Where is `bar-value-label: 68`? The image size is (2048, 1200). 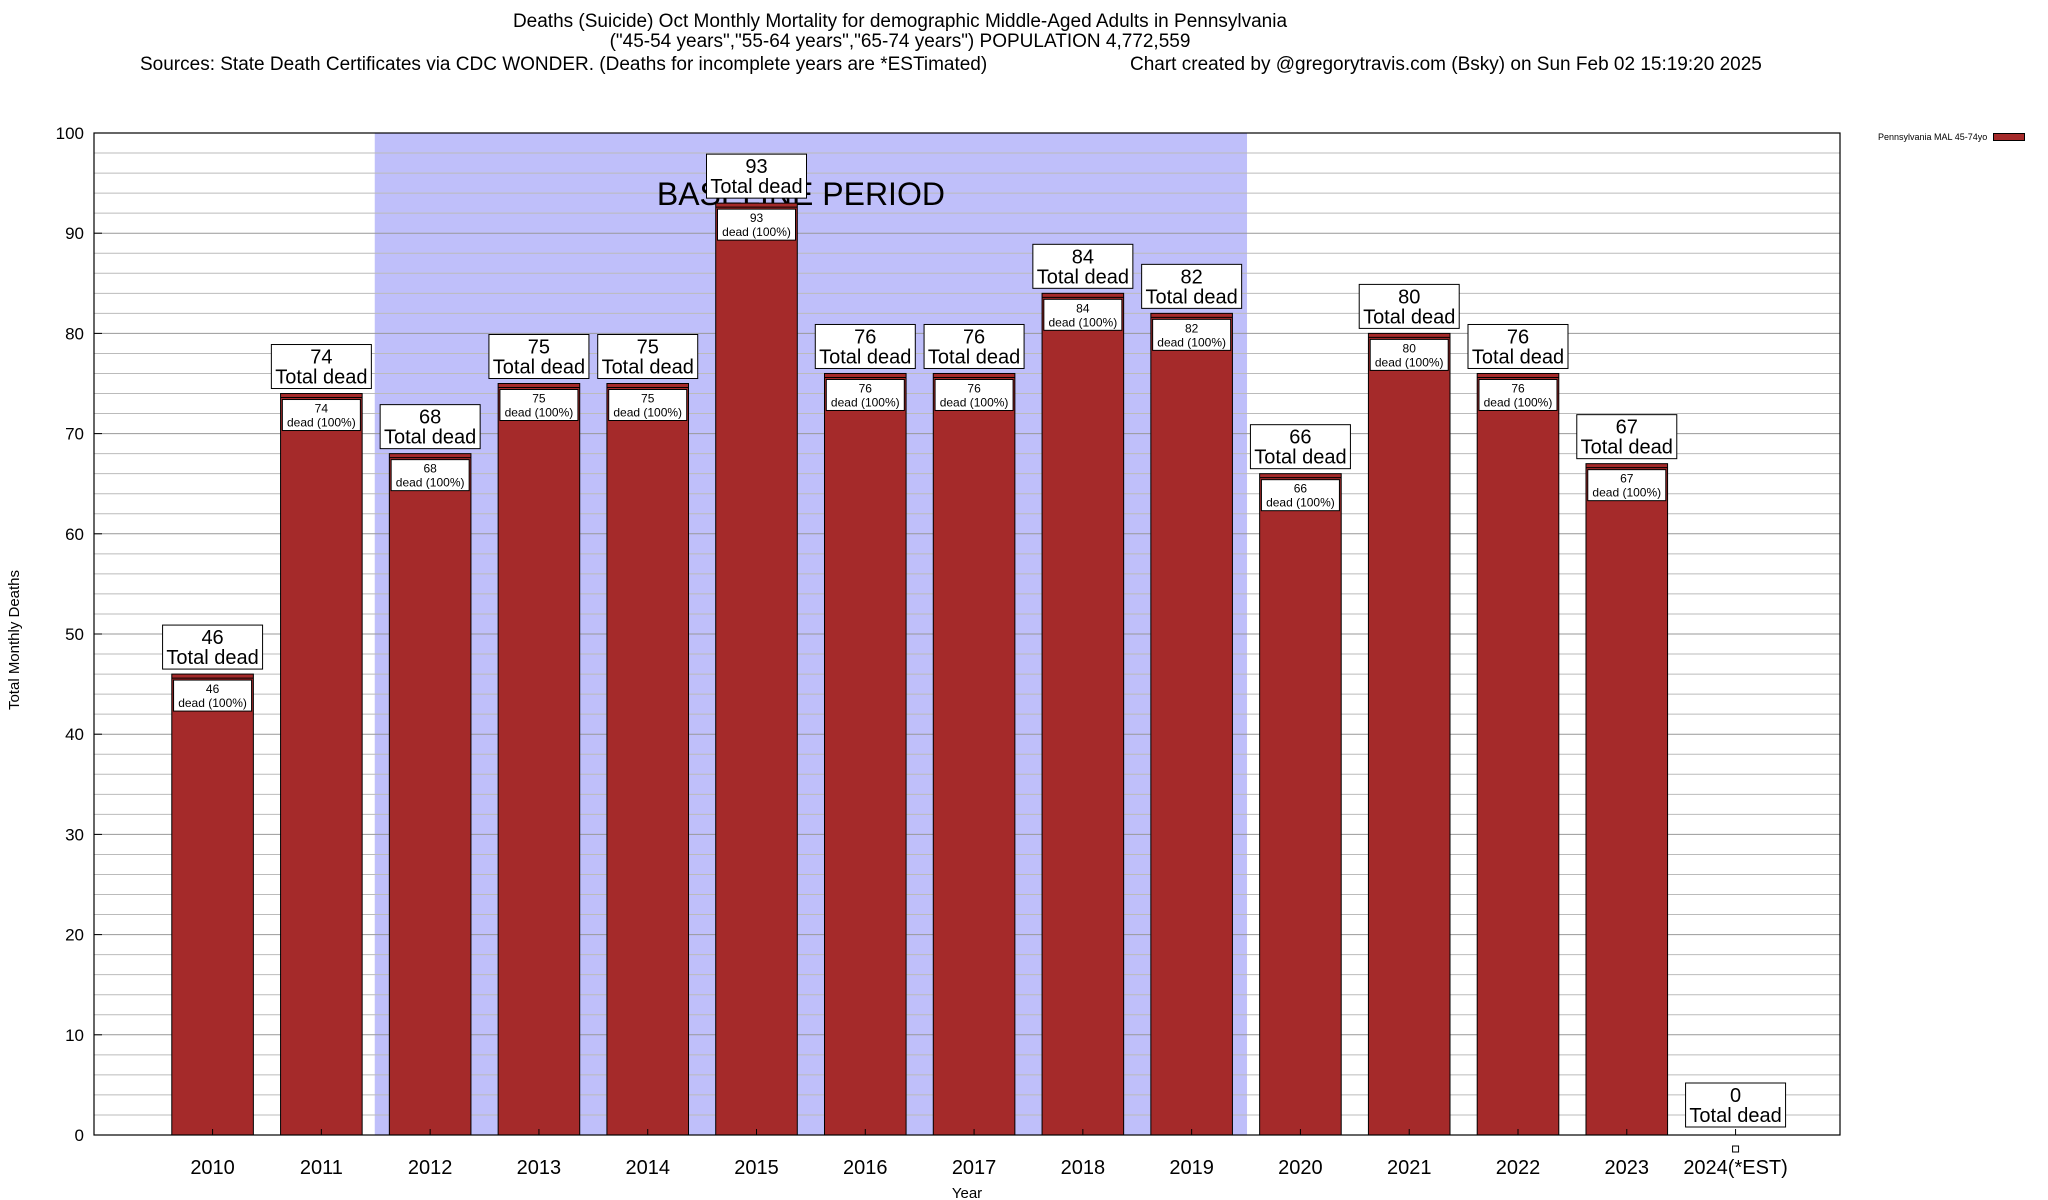 bar-value-label: 68 is located at coordinates (430, 469).